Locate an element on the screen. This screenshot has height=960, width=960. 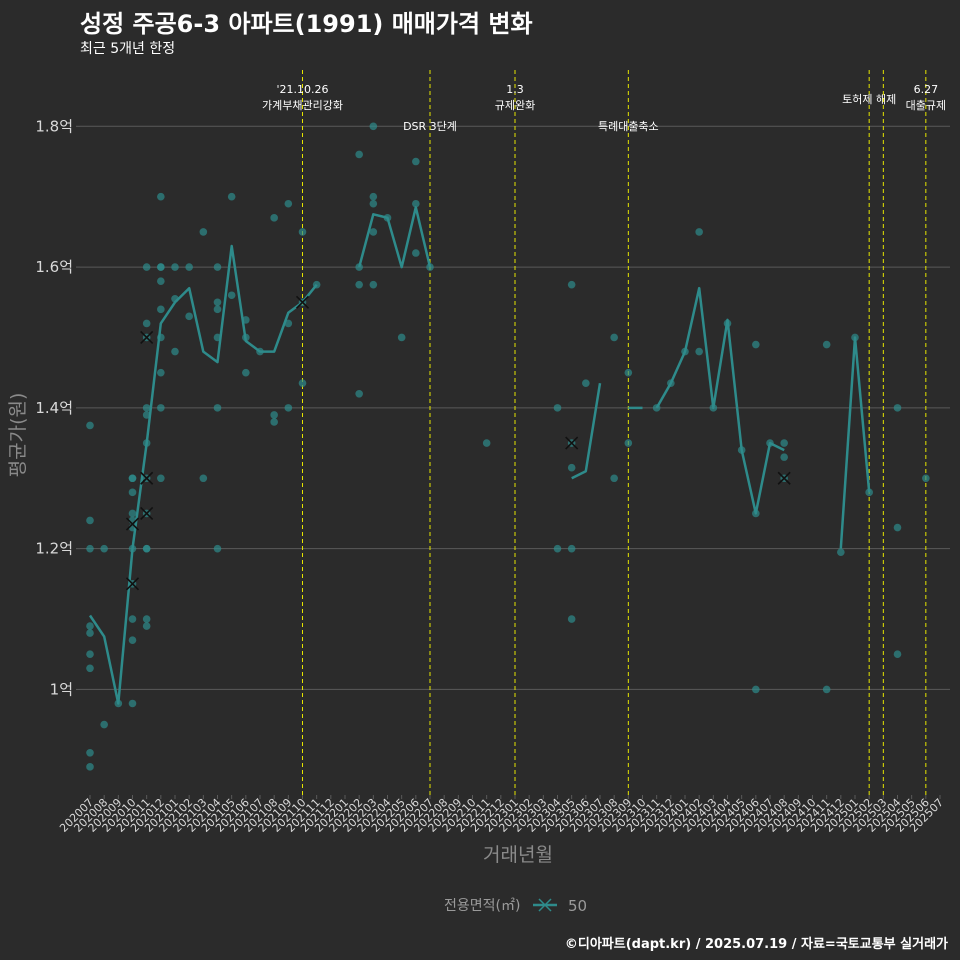
legend-cross-swatch is located at coordinates (545, 905).